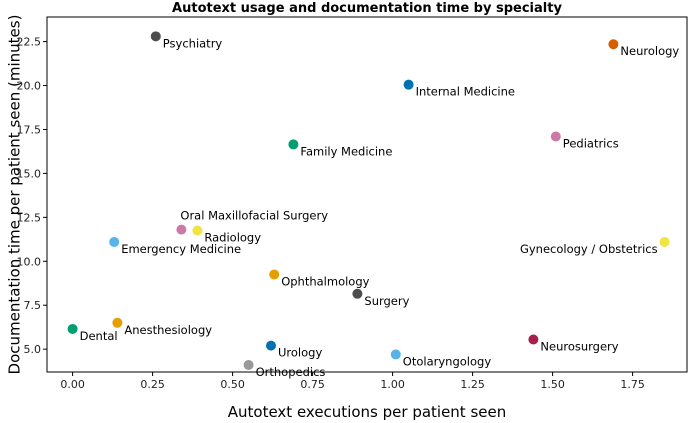  Describe the element at coordinates (33, 305) in the screenshot. I see `y-tick-label: 7.5` at that location.